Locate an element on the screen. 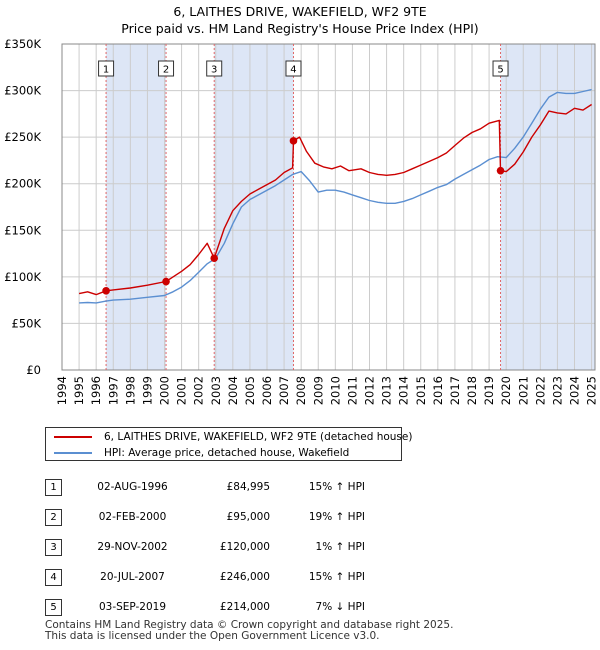 The width and height of the screenshot is (600, 650). x-tick-label: 2008 is located at coordinates (301, 390).